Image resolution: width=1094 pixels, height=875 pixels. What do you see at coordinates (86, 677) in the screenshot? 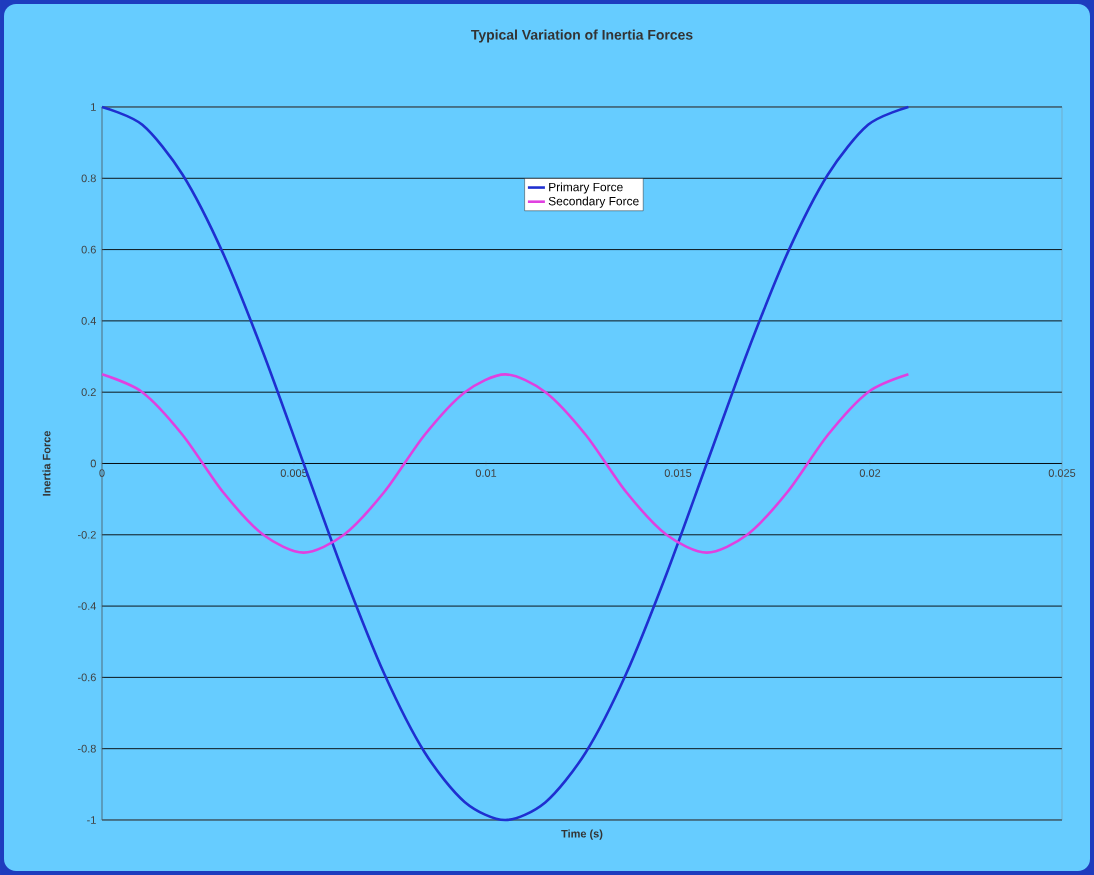
I see `y-tick-label: -0.6` at bounding box center [86, 677].